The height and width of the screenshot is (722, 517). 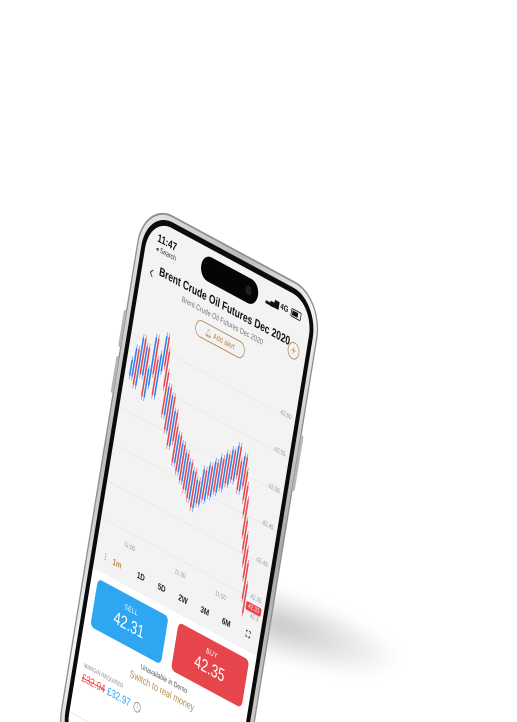 What do you see at coordinates (141, 576) in the screenshot?
I see `period-1d: 1D` at bounding box center [141, 576].